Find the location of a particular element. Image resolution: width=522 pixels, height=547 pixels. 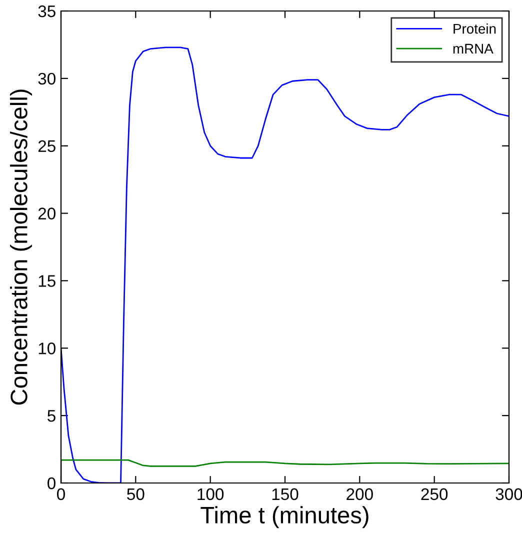

x-tick-label: 250 is located at coordinates (434, 494).